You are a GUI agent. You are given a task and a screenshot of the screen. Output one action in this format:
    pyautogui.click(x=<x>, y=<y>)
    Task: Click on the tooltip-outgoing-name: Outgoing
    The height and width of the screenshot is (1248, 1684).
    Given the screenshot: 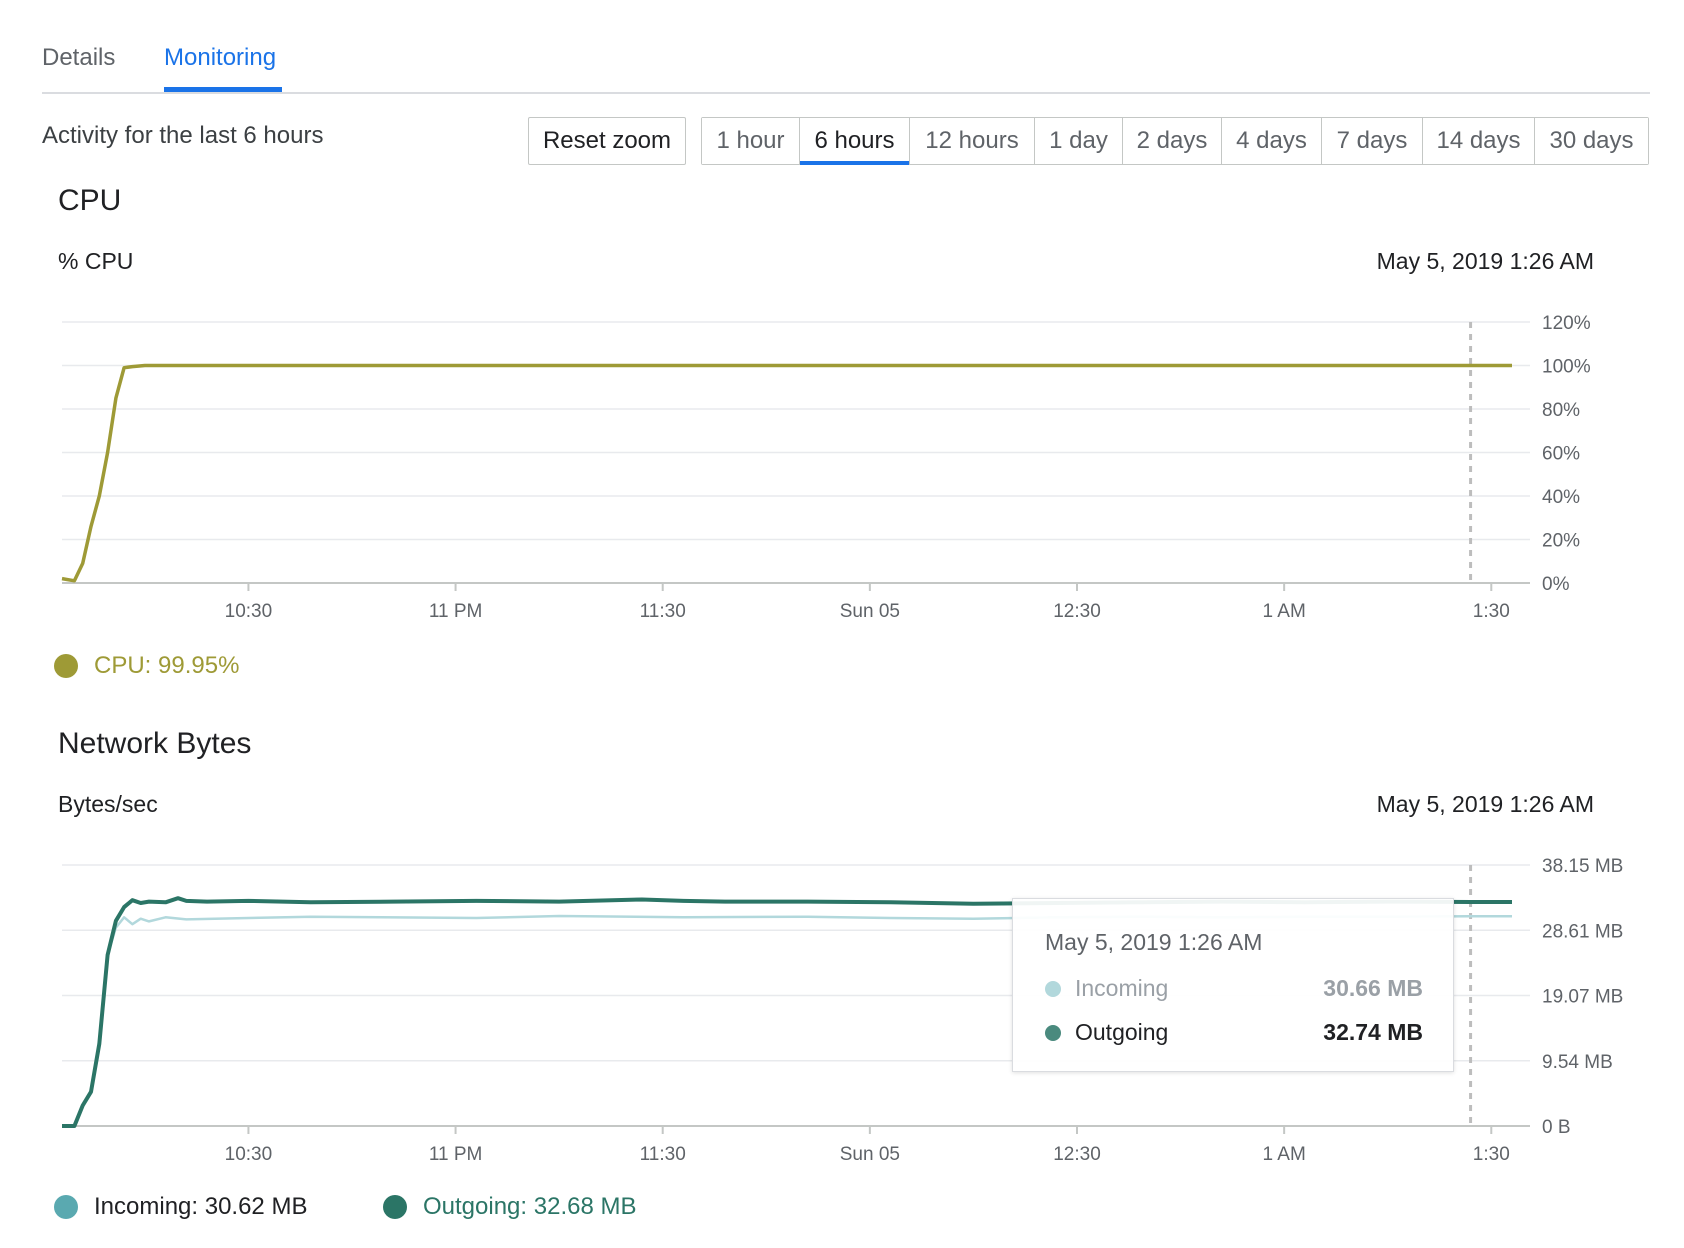 What is the action you would take?
    pyautogui.click(x=1122, y=1032)
    